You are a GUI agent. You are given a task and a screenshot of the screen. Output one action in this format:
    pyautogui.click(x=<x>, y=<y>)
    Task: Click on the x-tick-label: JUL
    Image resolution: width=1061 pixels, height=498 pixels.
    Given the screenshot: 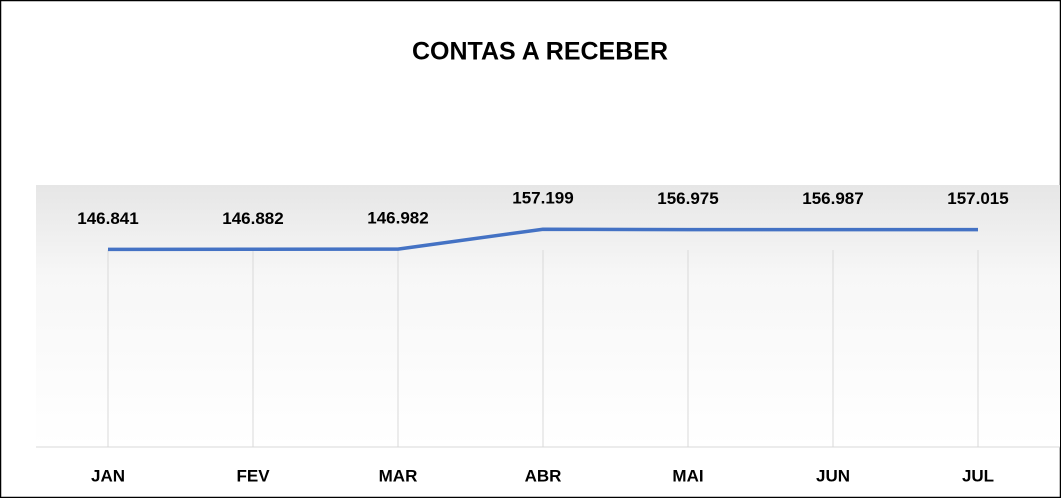 What is the action you would take?
    pyautogui.click(x=978, y=475)
    